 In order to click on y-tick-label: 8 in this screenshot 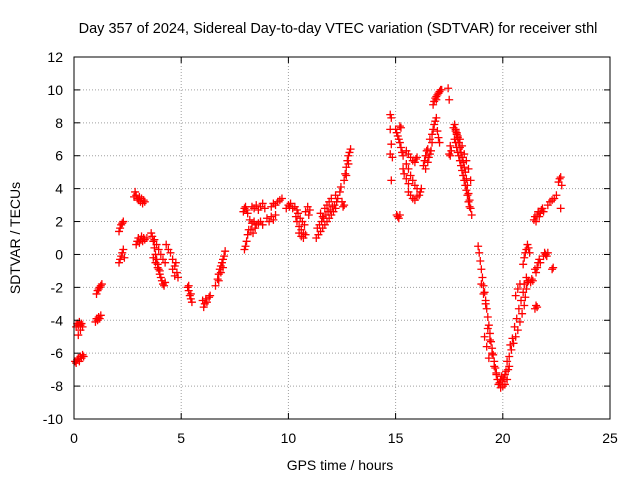, I will do `click(59, 123)`.